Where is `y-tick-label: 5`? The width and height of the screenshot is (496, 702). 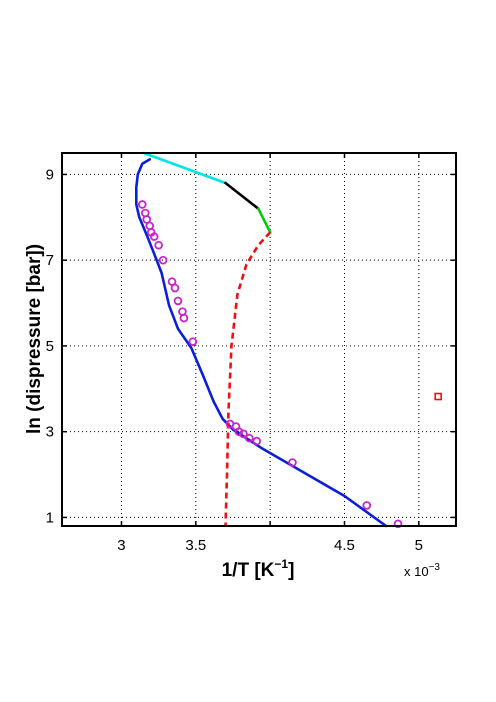 y-tick-label: 5 is located at coordinates (50, 346).